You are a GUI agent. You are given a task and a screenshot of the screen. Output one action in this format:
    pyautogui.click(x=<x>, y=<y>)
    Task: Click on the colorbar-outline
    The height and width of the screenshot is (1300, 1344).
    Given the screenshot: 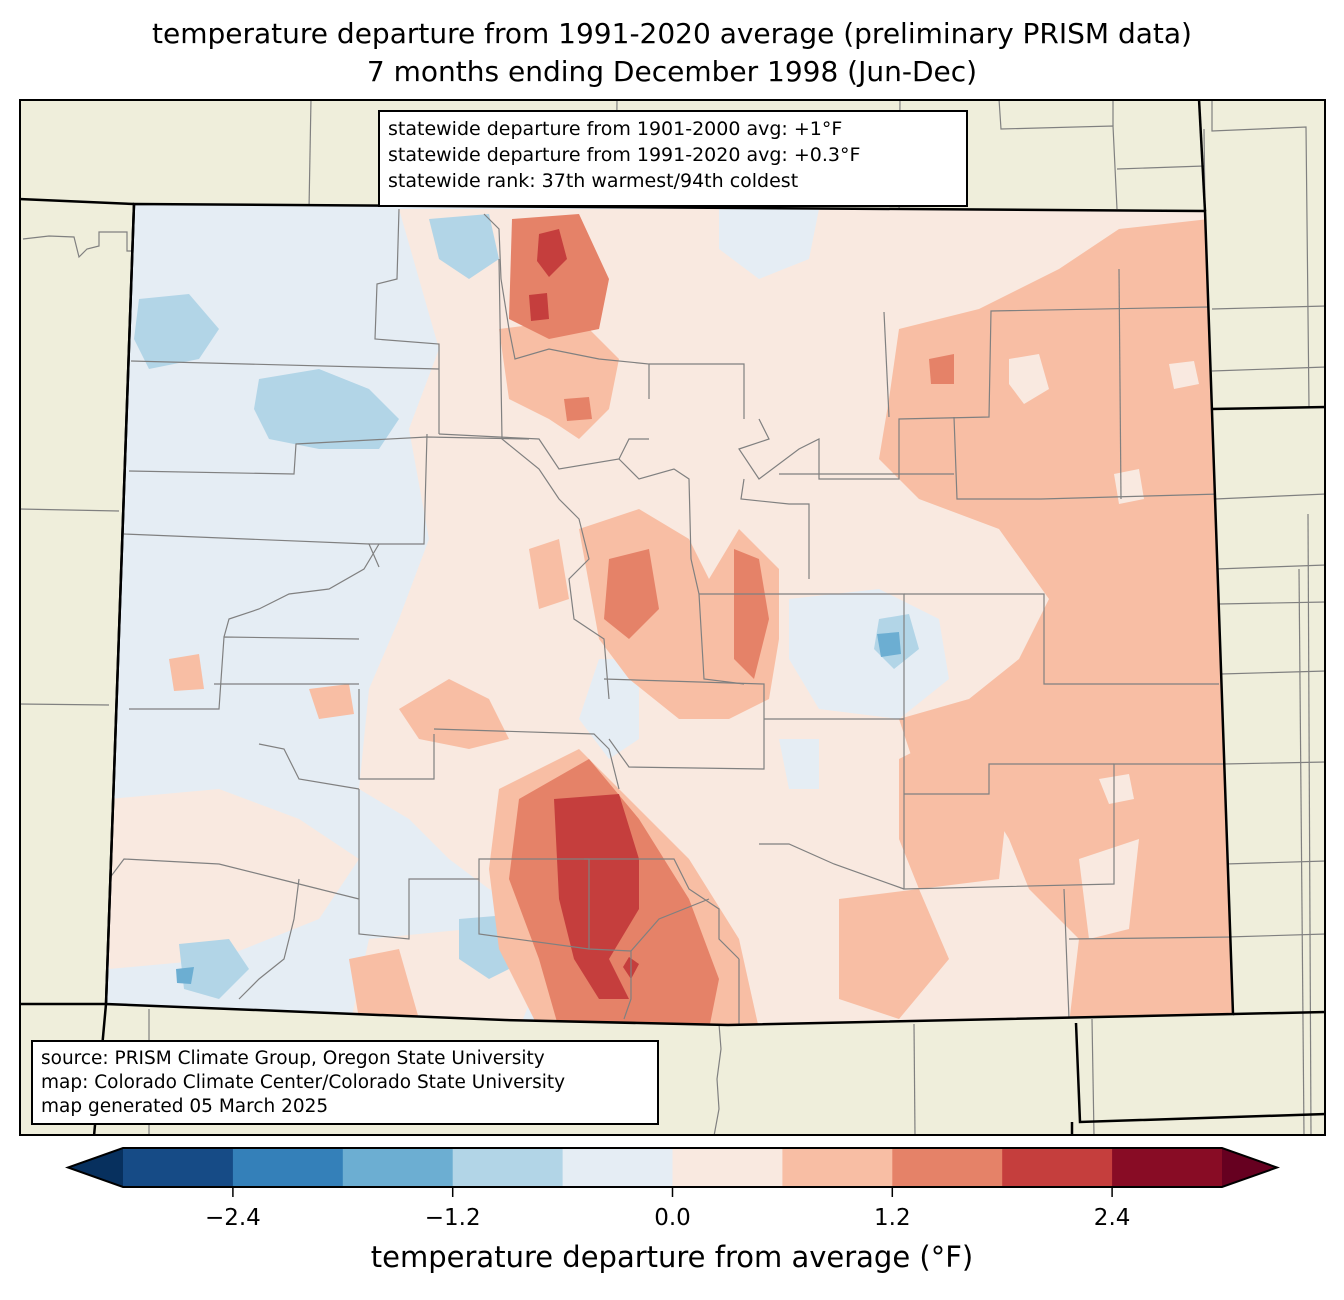 What is the action you would take?
    pyautogui.click(x=672, y=1167)
    